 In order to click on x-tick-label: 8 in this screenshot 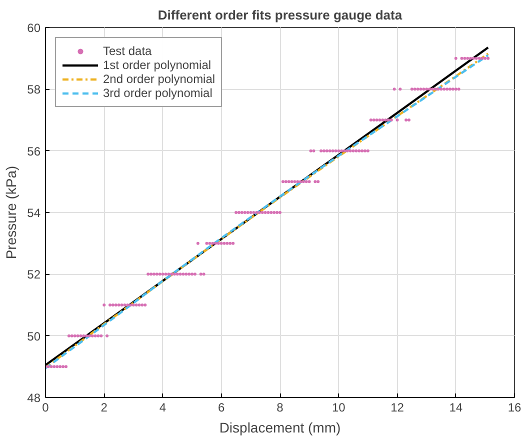, I will do `click(280, 407)`.